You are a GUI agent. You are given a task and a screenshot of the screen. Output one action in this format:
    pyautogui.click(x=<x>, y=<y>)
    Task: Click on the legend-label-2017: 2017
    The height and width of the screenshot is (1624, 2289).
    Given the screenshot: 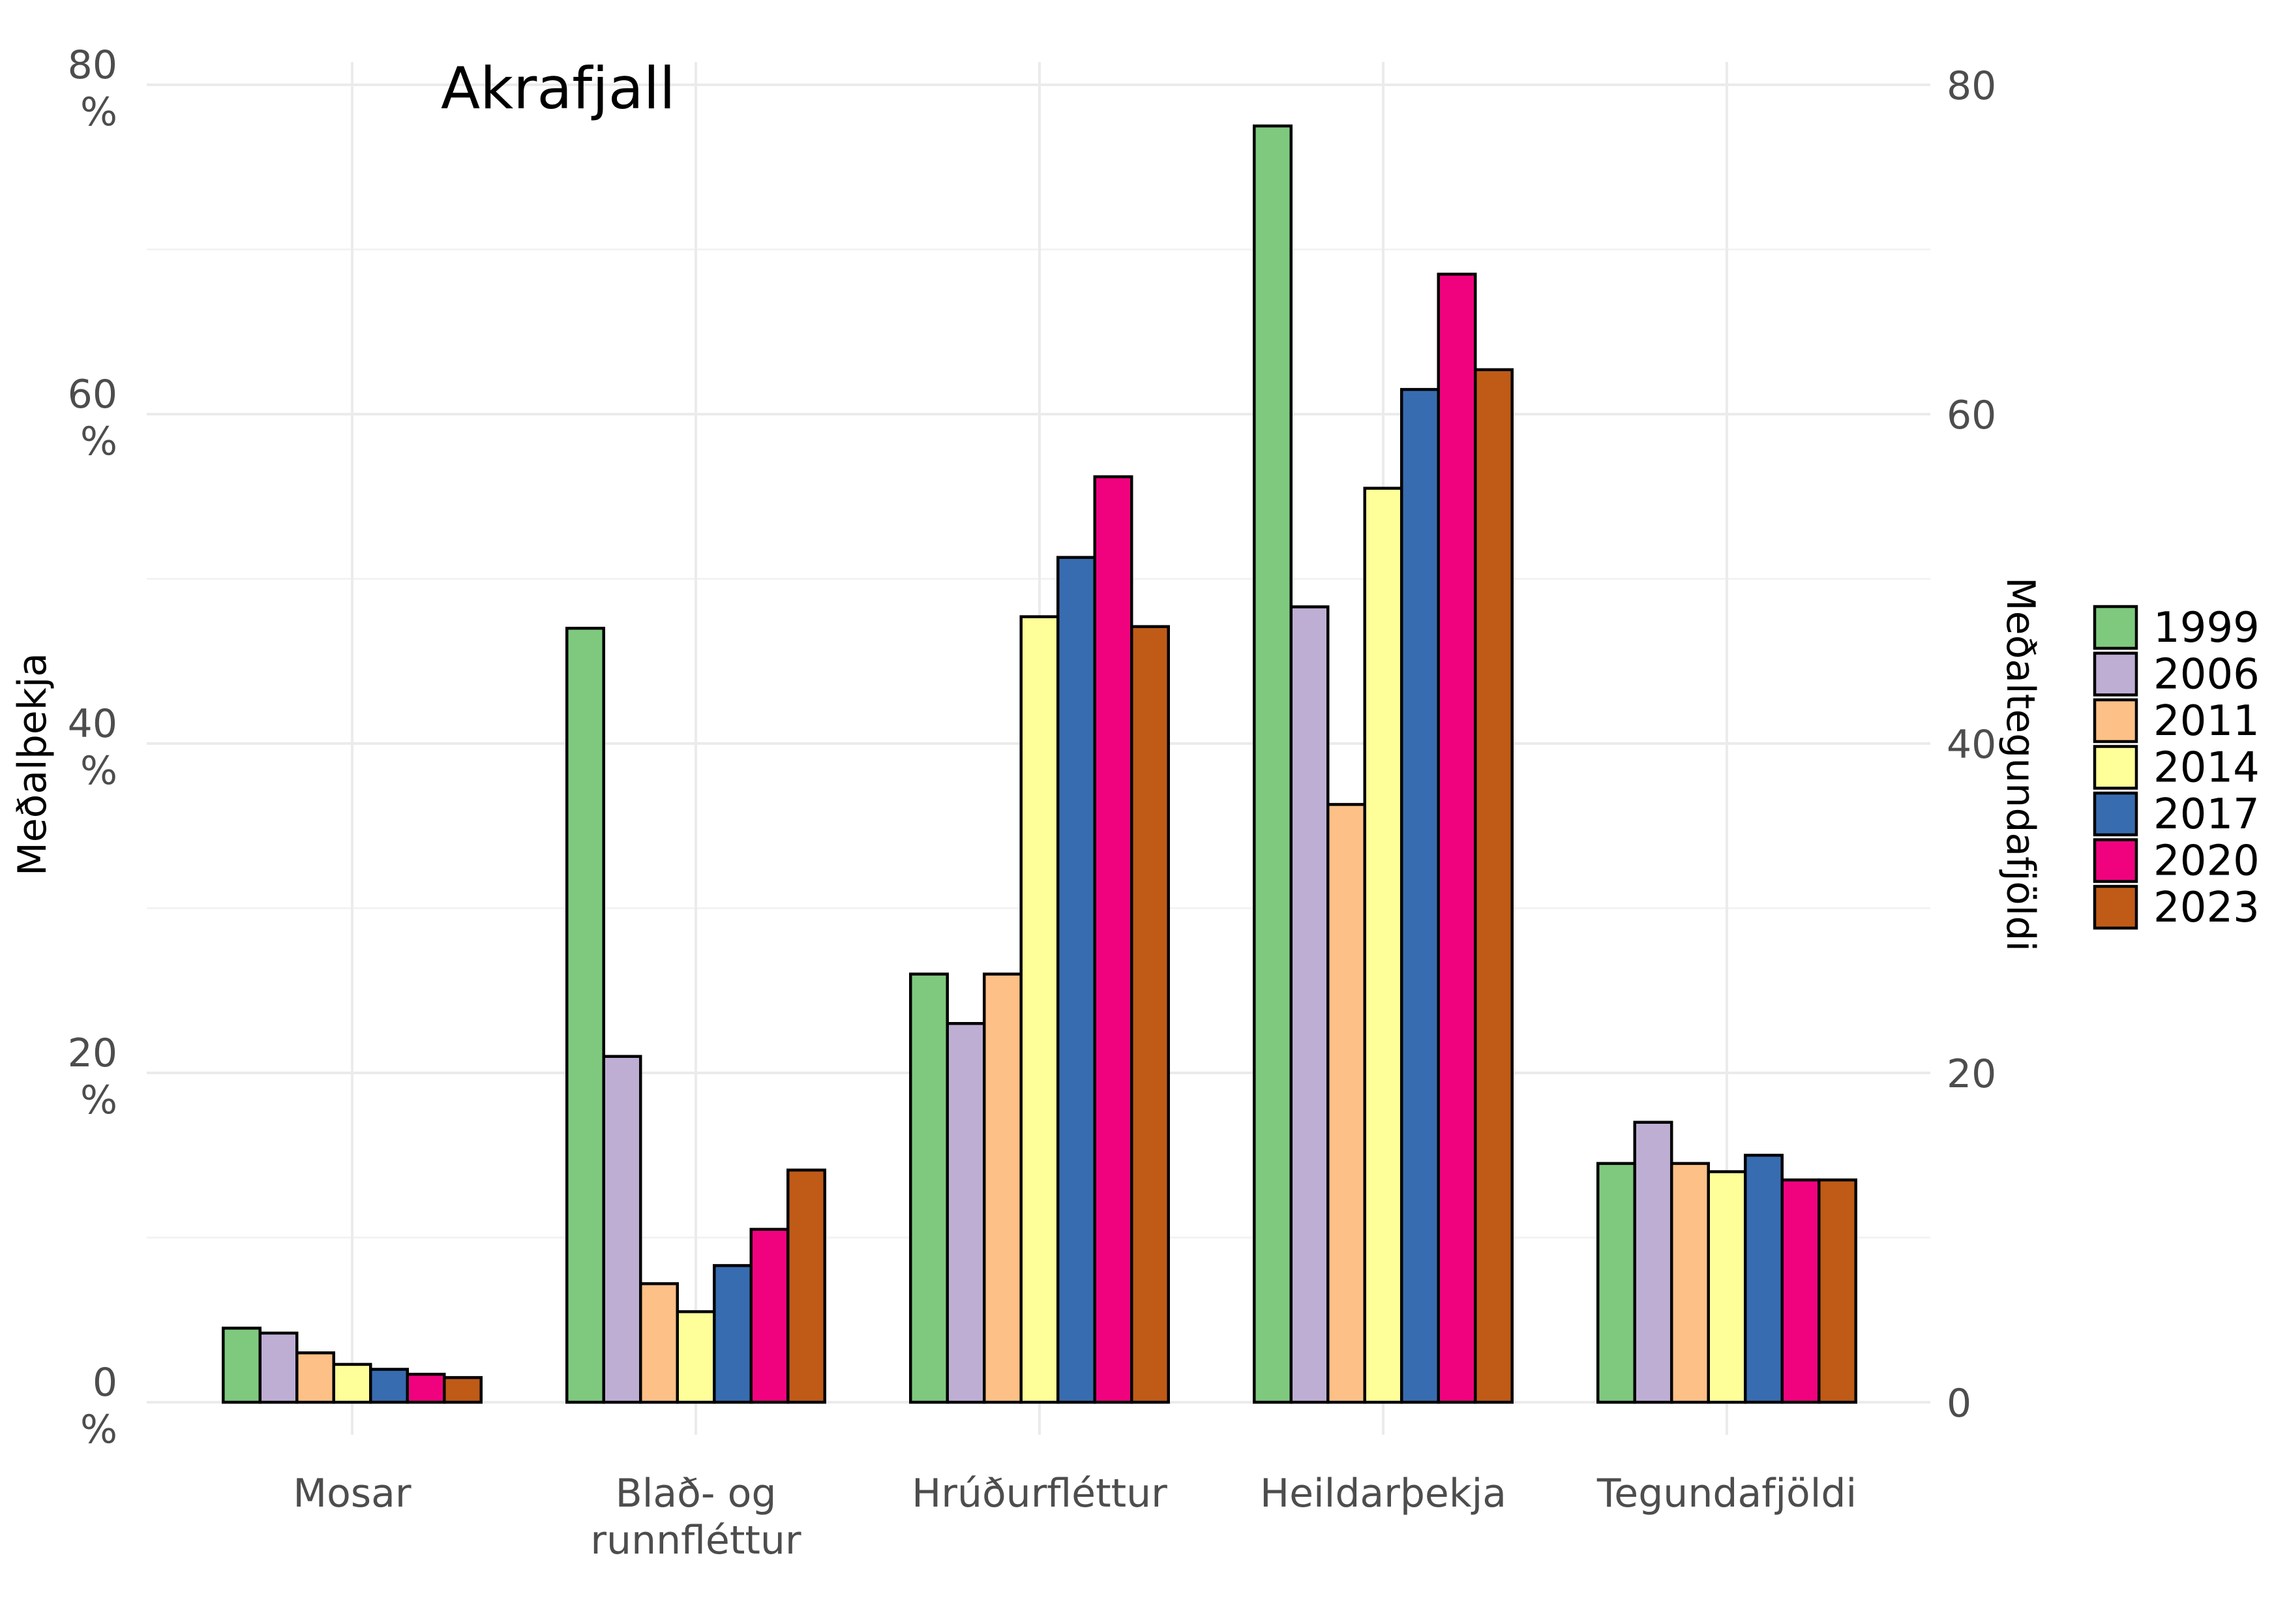 What is the action you would take?
    pyautogui.click(x=2206, y=814)
    